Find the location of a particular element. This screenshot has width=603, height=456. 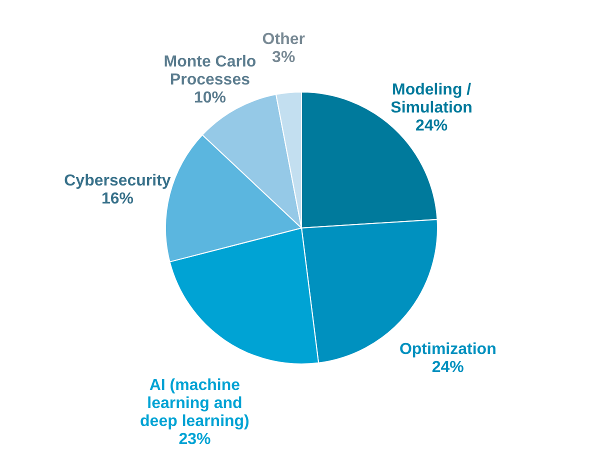

slice-label: Cybersecurity is located at coordinates (117, 181).